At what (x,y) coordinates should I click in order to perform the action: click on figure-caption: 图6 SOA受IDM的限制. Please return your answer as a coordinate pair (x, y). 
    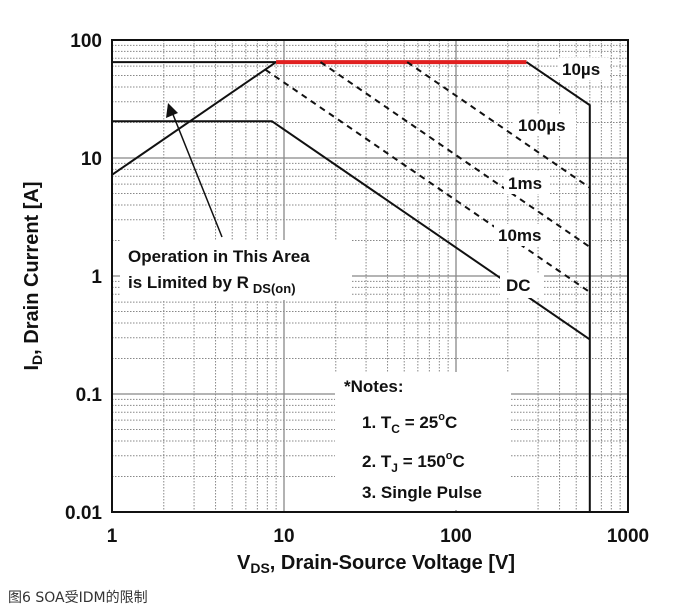
    Looking at the image, I should click on (78, 598).